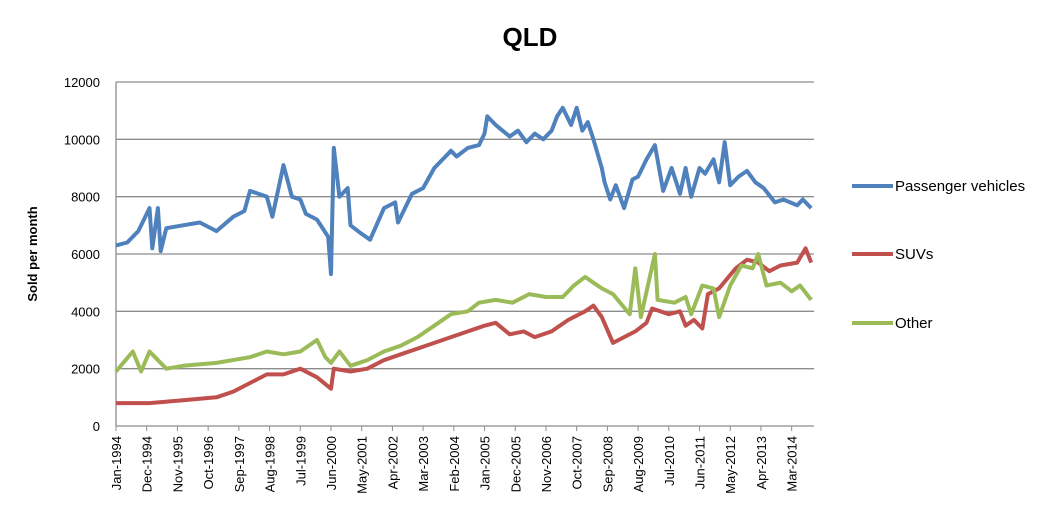 Image resolution: width=1062 pixels, height=528 pixels. Describe the element at coordinates (177, 464) in the screenshot. I see `x-tick-label: Nov-1995` at that location.